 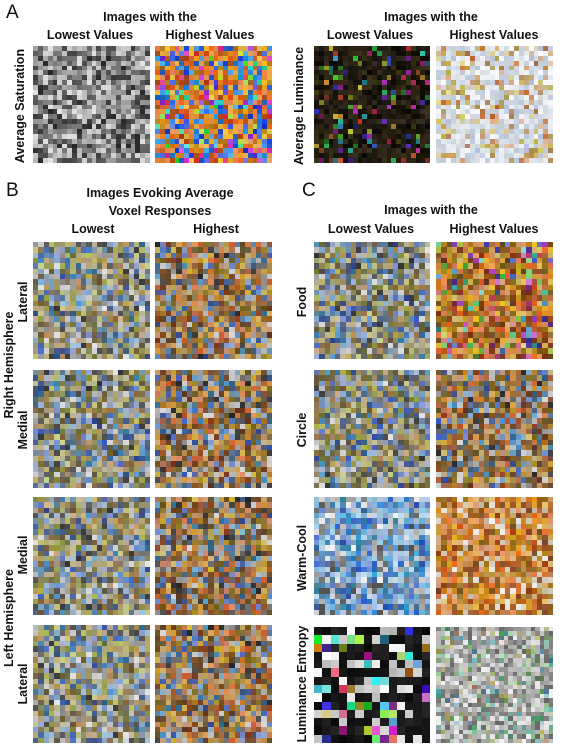 I want to click on panel-b-row-label-2: Medial, so click(x=23, y=430).